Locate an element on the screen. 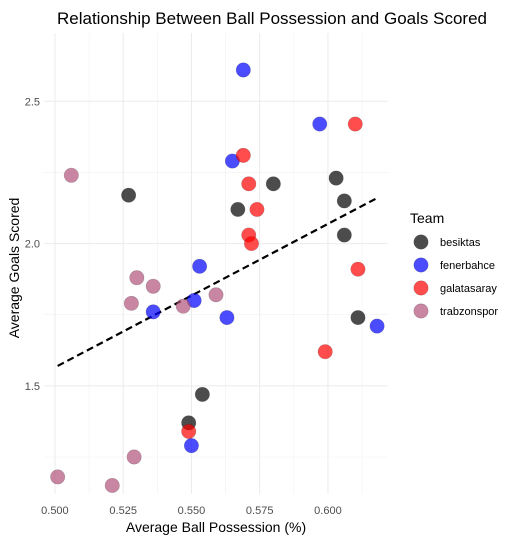  x-axis-ticks: 0.500 0.525 0.550 0.575 0.600 is located at coordinates (191, 511).